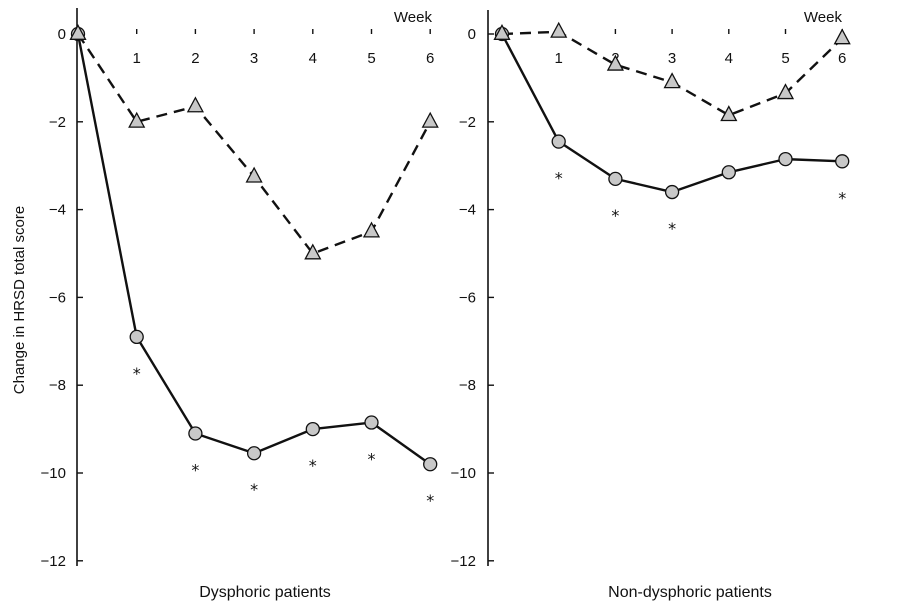  What do you see at coordinates (690, 592) in the screenshot?
I see `panel-title: Non-dysphoric patients` at bounding box center [690, 592].